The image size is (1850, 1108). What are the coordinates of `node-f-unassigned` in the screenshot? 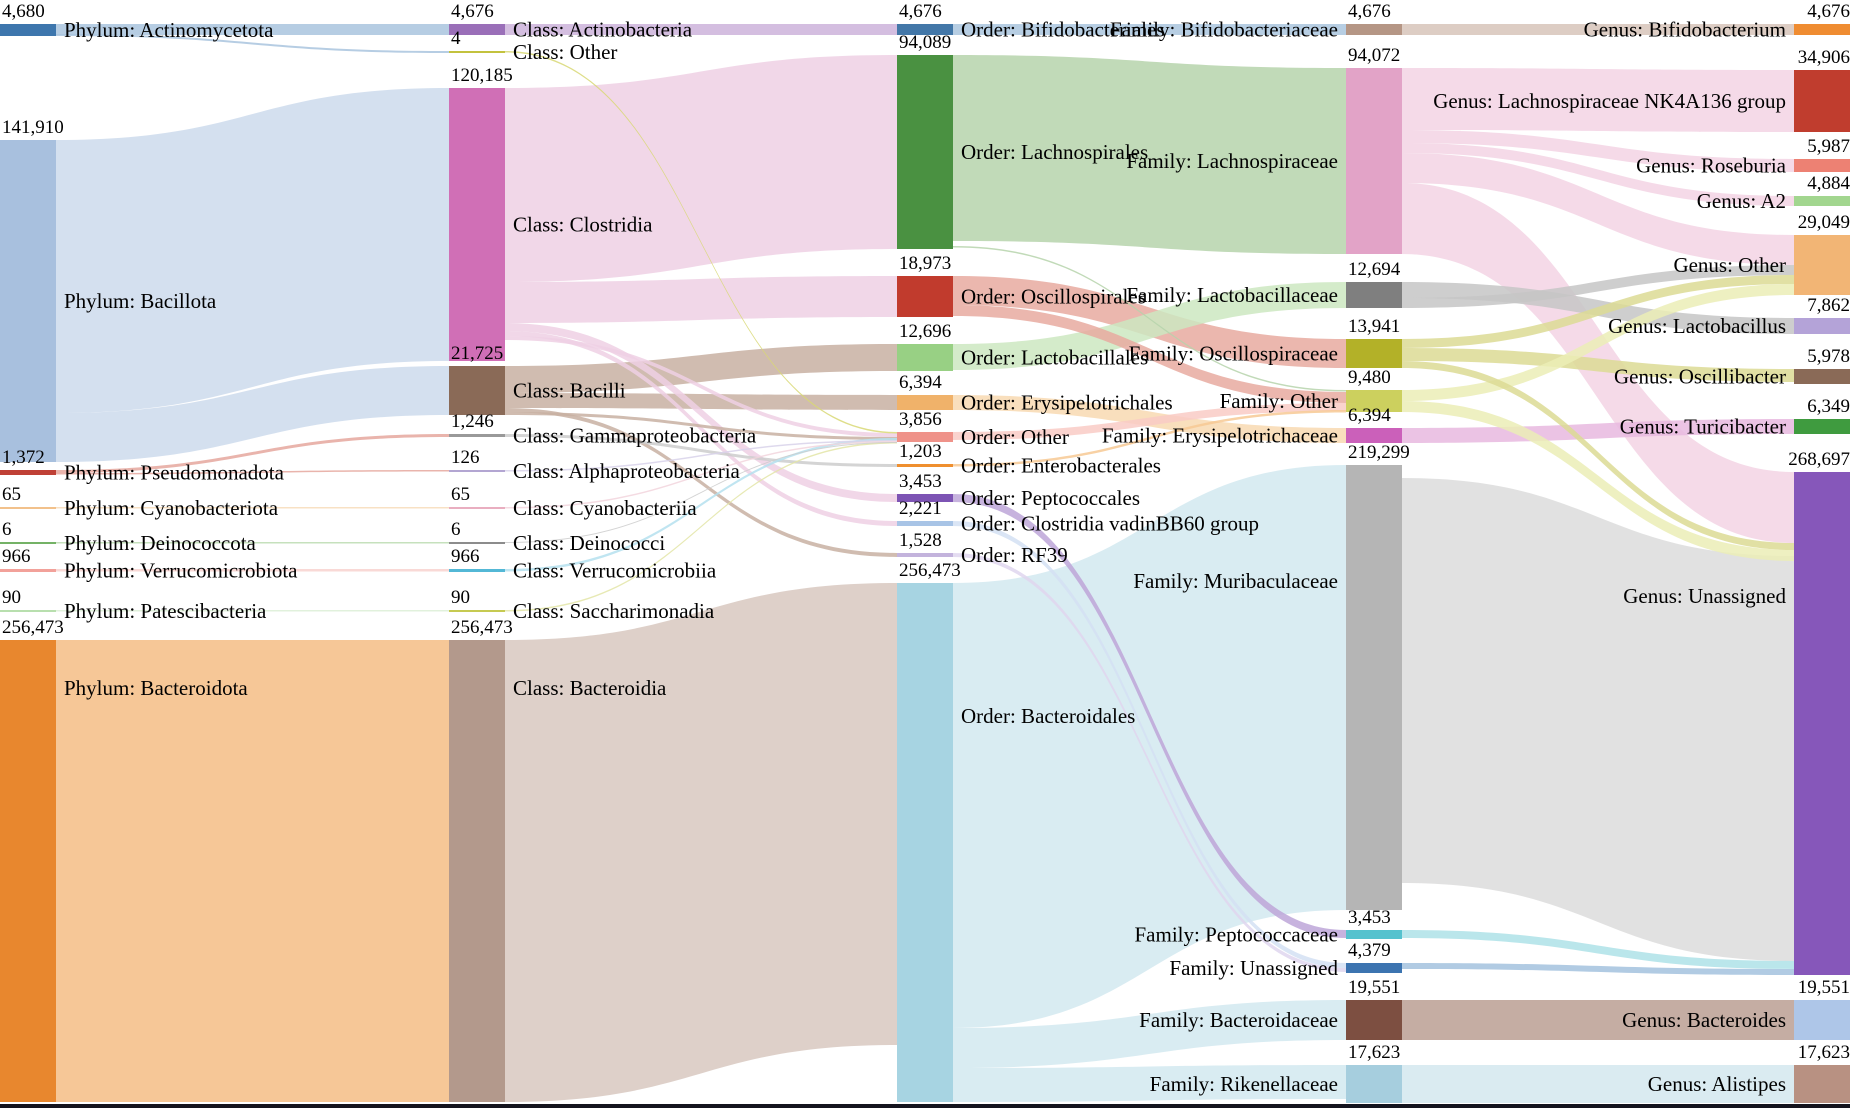 It's located at (1374, 968).